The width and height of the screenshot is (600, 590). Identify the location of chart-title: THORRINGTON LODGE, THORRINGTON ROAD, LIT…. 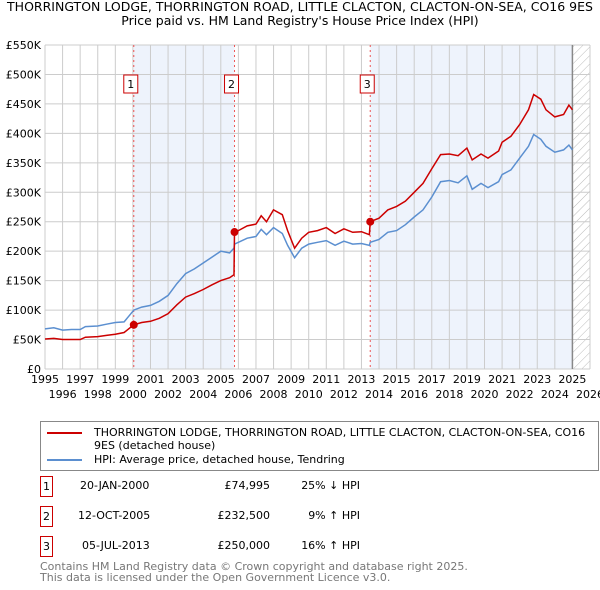
(300, 7).